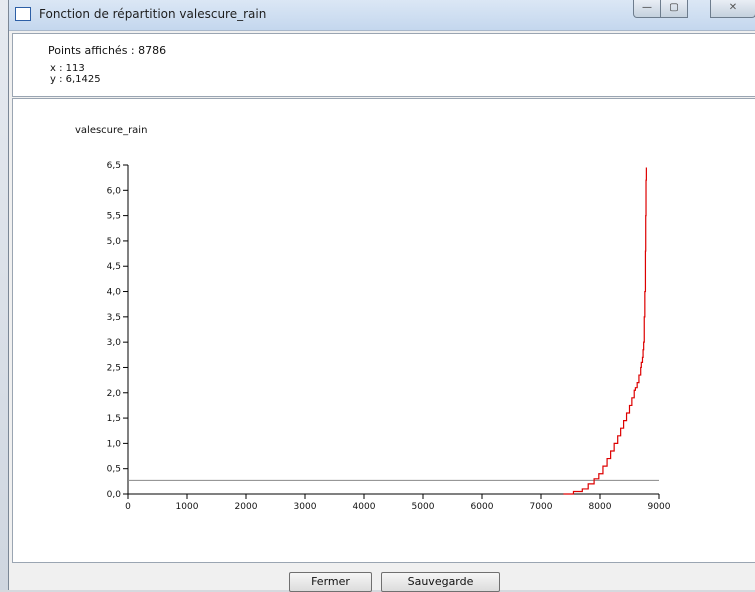 The image size is (755, 592). I want to click on close-button: Fermer, so click(330, 582).